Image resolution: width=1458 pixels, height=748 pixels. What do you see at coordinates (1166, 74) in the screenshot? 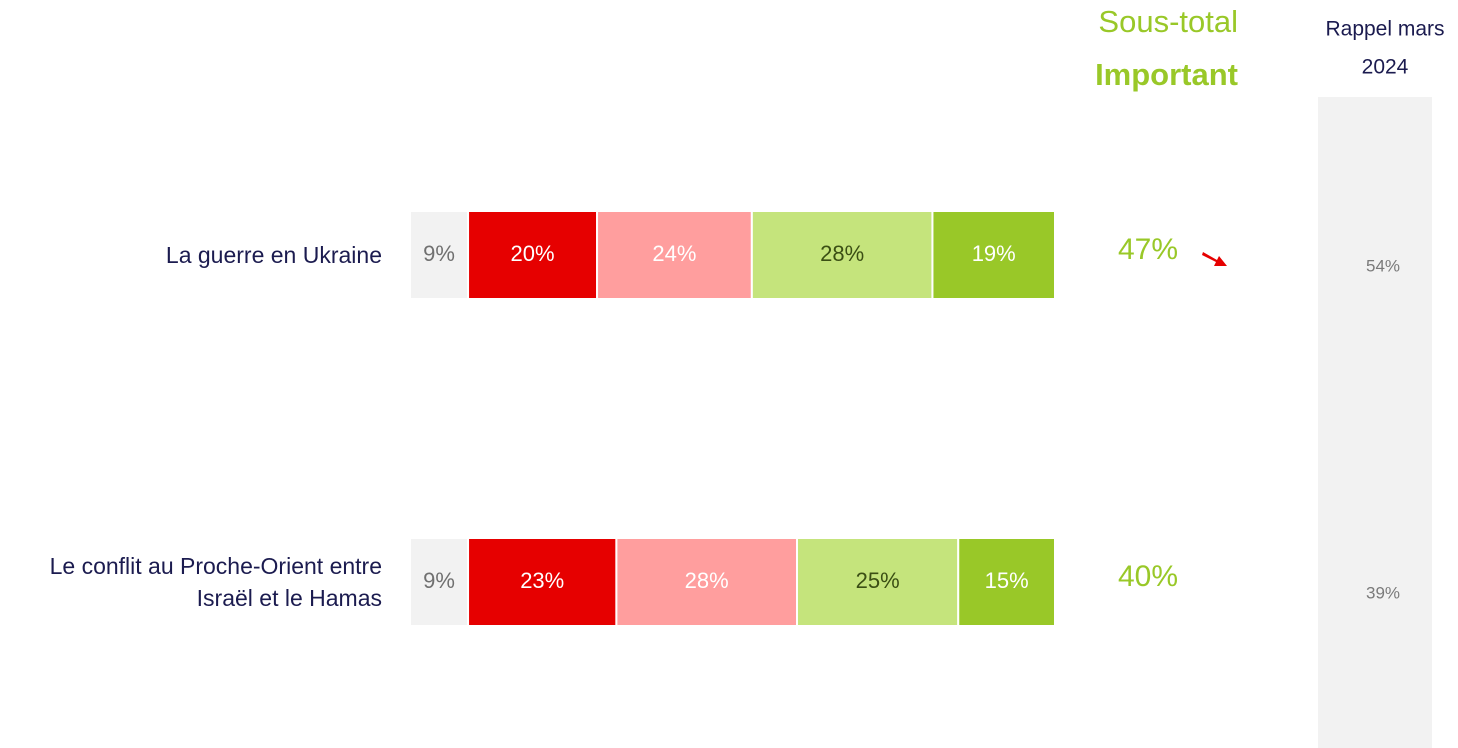
I see `subtotal-header: Important` at bounding box center [1166, 74].